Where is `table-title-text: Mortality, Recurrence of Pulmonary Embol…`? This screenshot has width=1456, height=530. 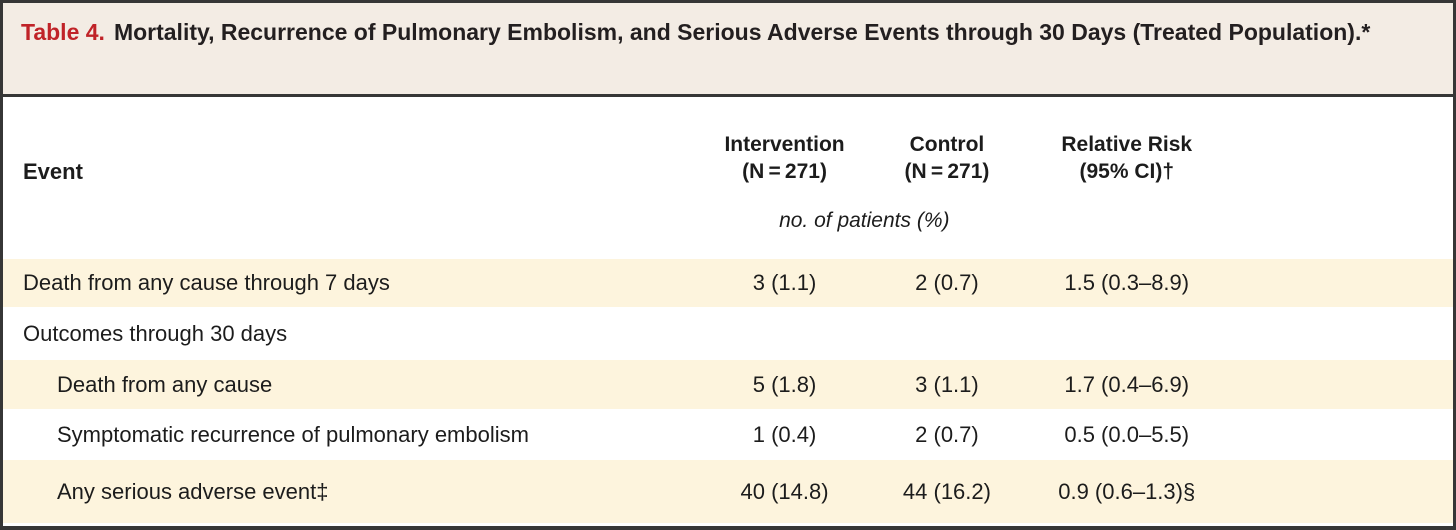
table-title-text: Mortality, Recurrence of Pulmonary Embol… is located at coordinates (742, 32).